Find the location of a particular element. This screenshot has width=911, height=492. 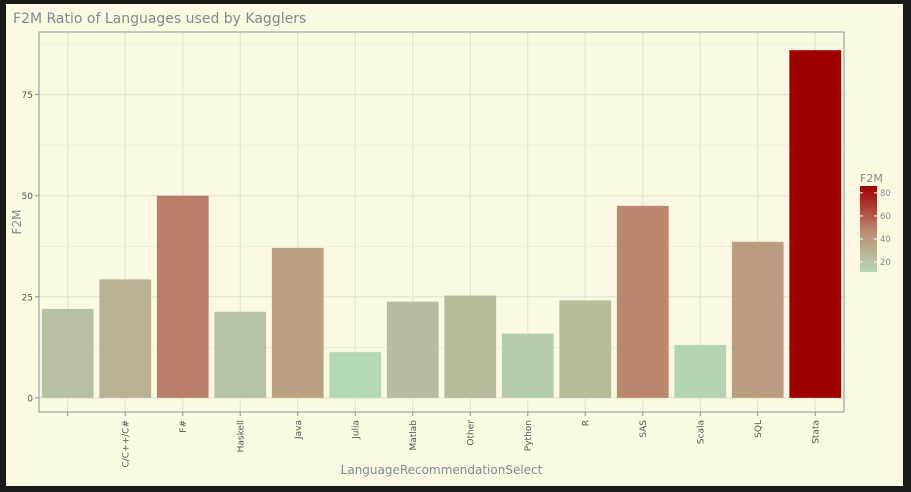

legend-tick-label: 60 is located at coordinates (885, 217).